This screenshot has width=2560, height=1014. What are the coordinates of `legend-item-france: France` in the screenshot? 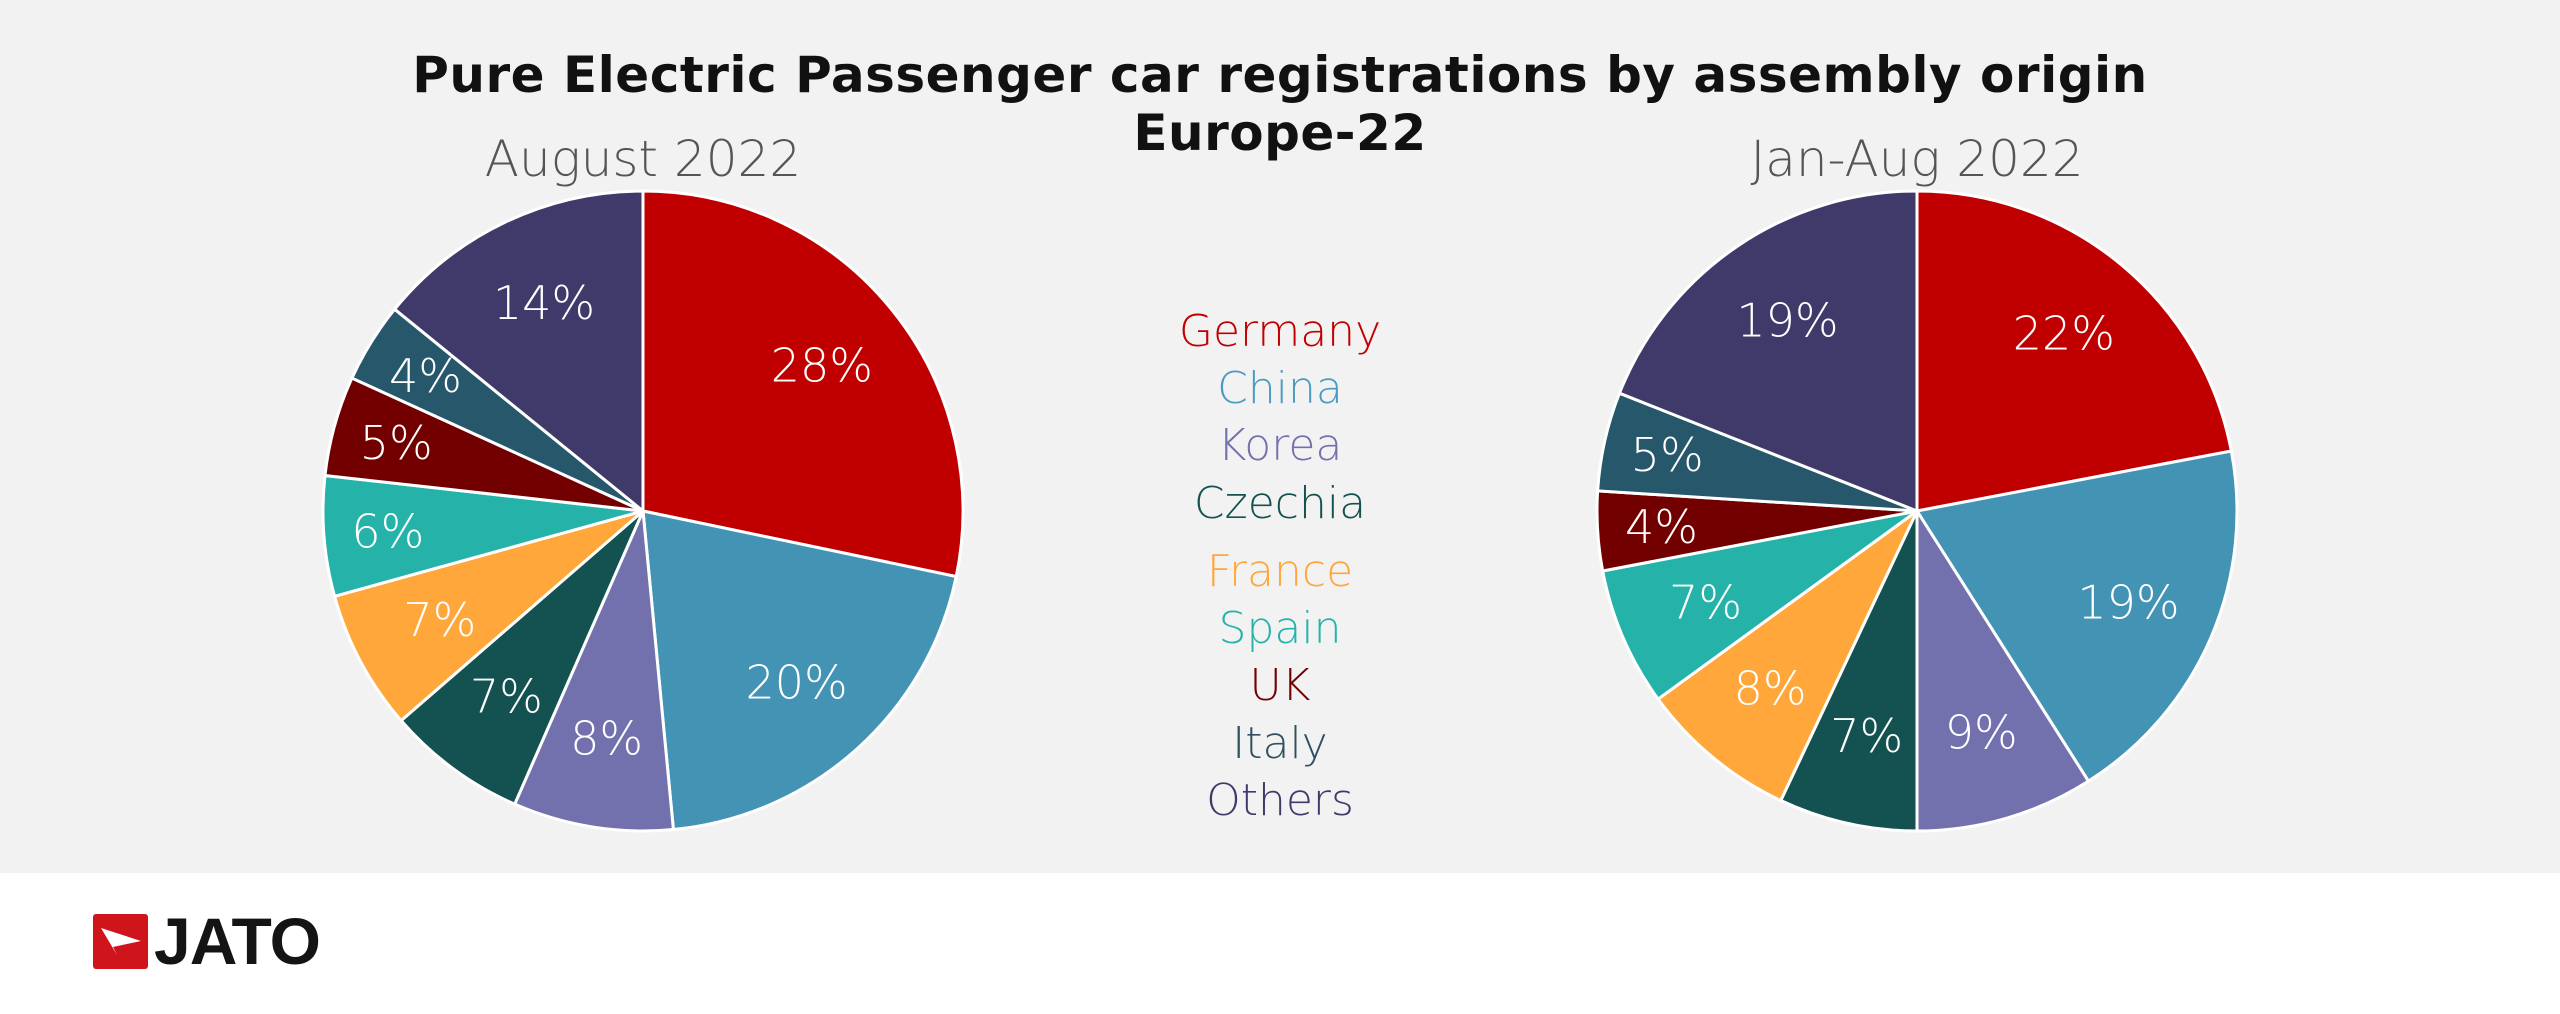 It's located at (1280, 571).